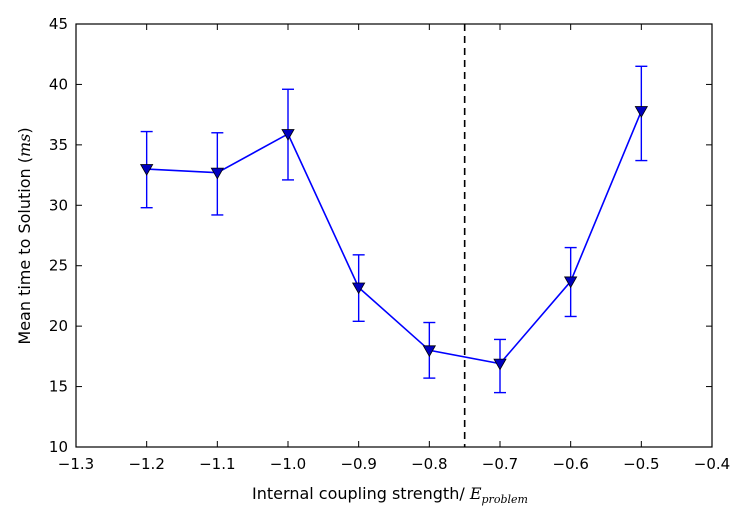 The image size is (748, 519). What do you see at coordinates (58, 326) in the screenshot?
I see `y-tick-label: 20` at bounding box center [58, 326].